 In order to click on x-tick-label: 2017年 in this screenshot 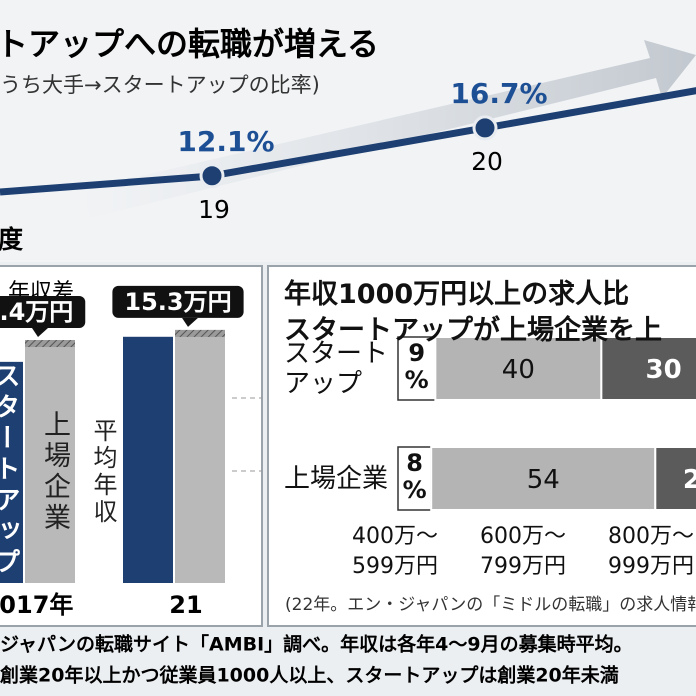, I will do `click(36, 605)`.